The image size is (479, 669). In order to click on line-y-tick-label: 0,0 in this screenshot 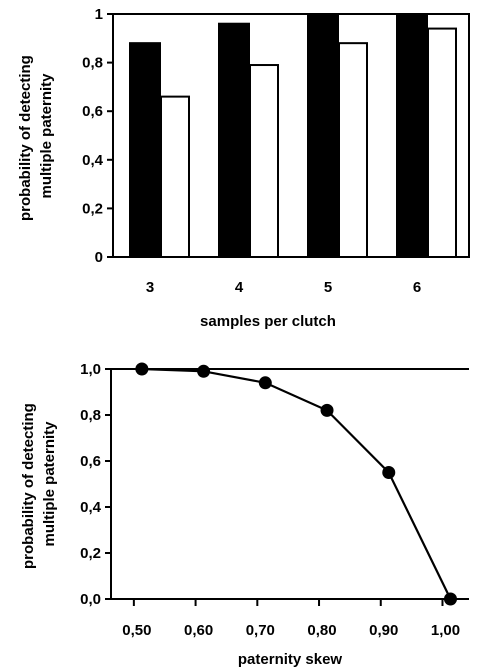, I will do `click(90, 599)`.